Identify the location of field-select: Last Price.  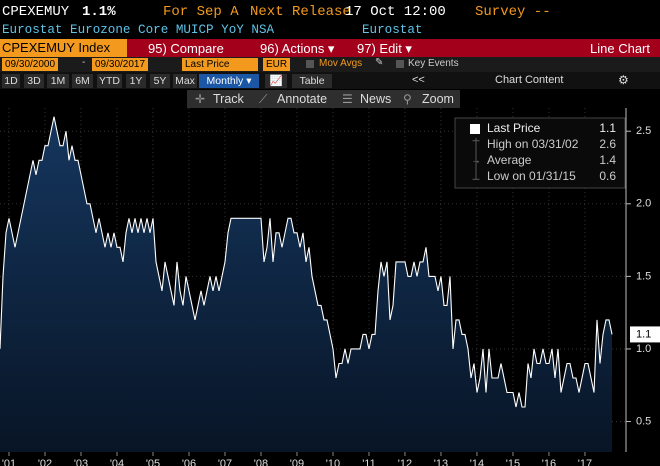
(220, 64).